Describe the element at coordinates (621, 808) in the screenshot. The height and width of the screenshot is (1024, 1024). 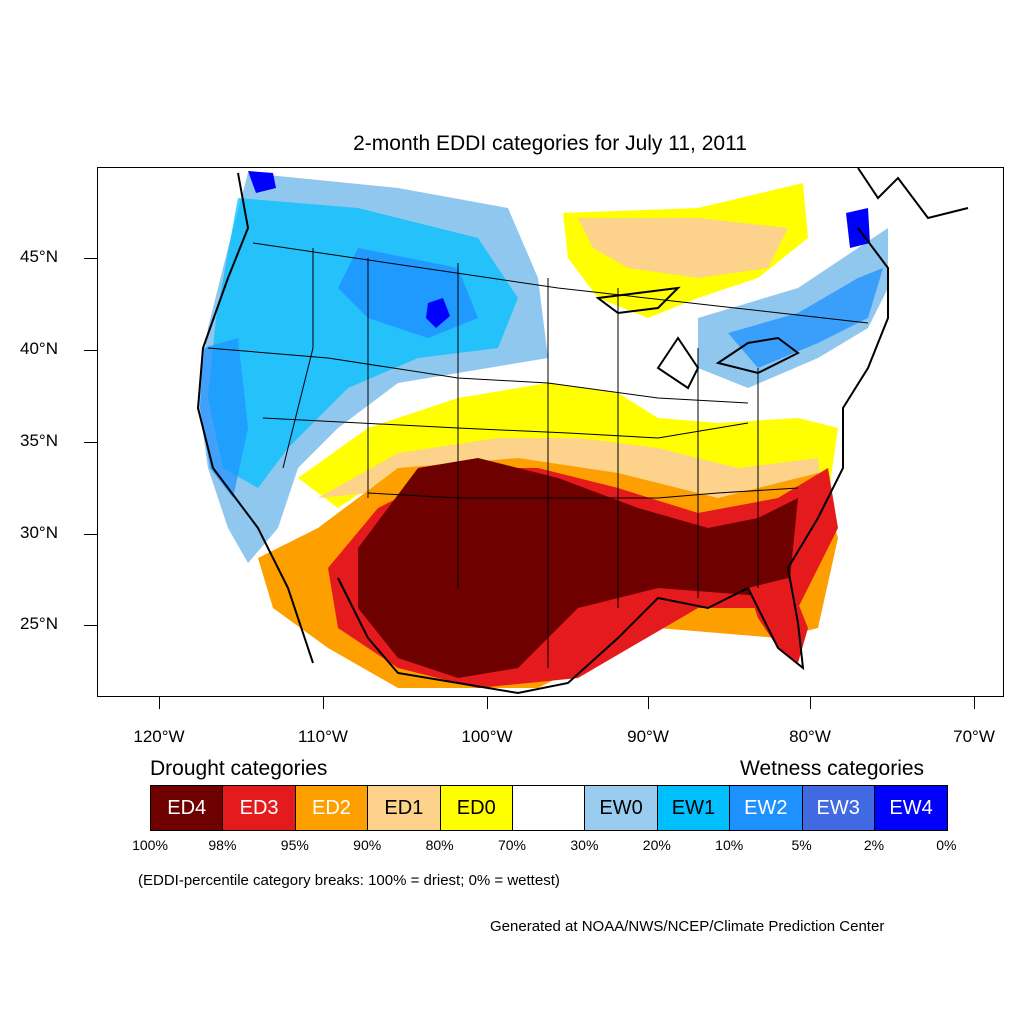
I see `legend-swatch-ew0: EW0` at that location.